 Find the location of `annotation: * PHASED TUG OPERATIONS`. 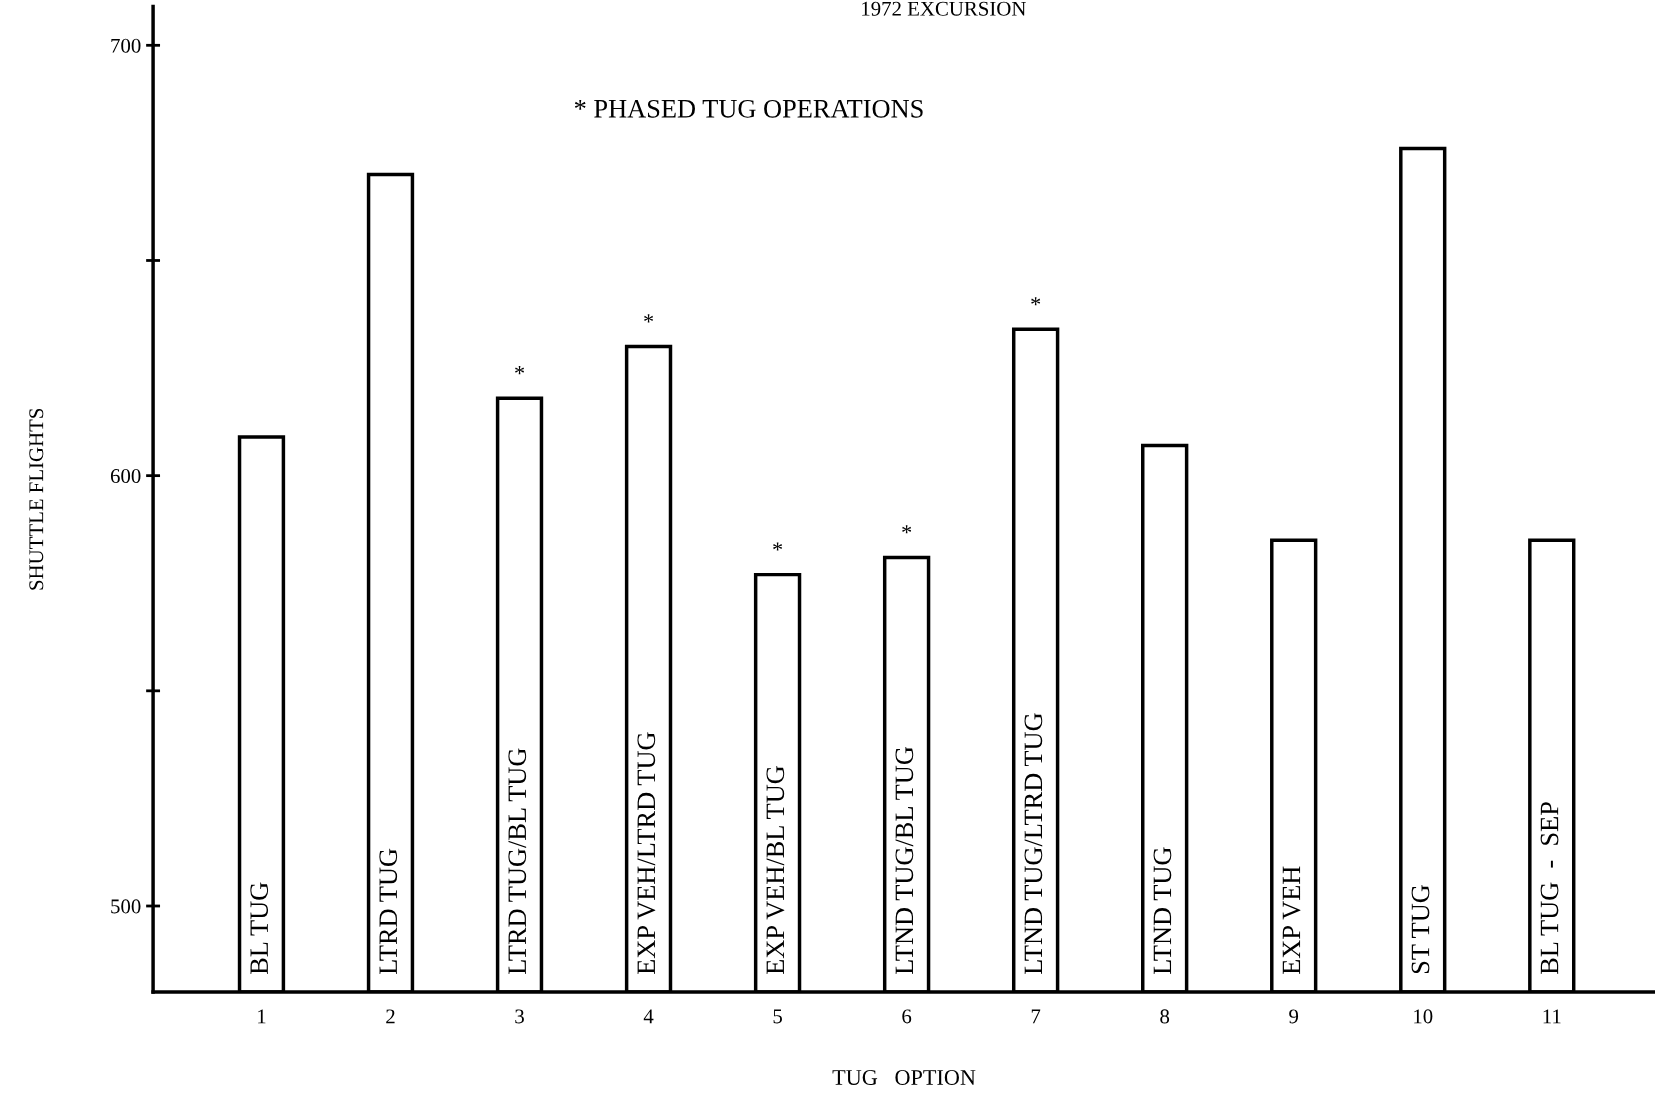

annotation: * PHASED TUG OPERATIONS is located at coordinates (748, 108).